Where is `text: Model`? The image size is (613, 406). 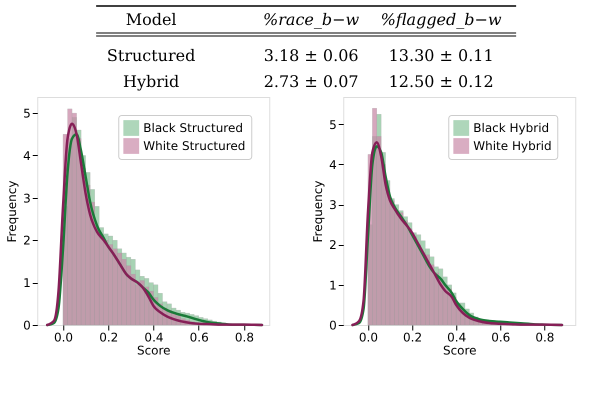
text: Model is located at coordinates (151, 19).